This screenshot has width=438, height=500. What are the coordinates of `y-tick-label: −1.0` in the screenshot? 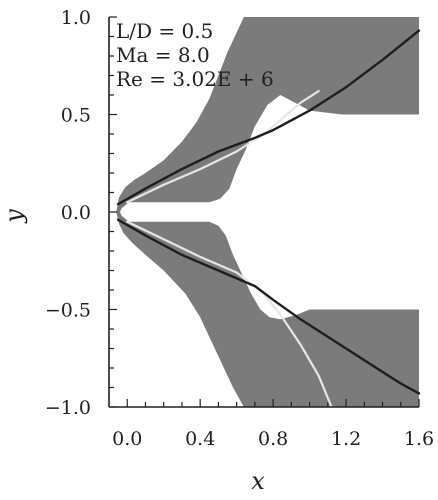 It's located at (68, 408).